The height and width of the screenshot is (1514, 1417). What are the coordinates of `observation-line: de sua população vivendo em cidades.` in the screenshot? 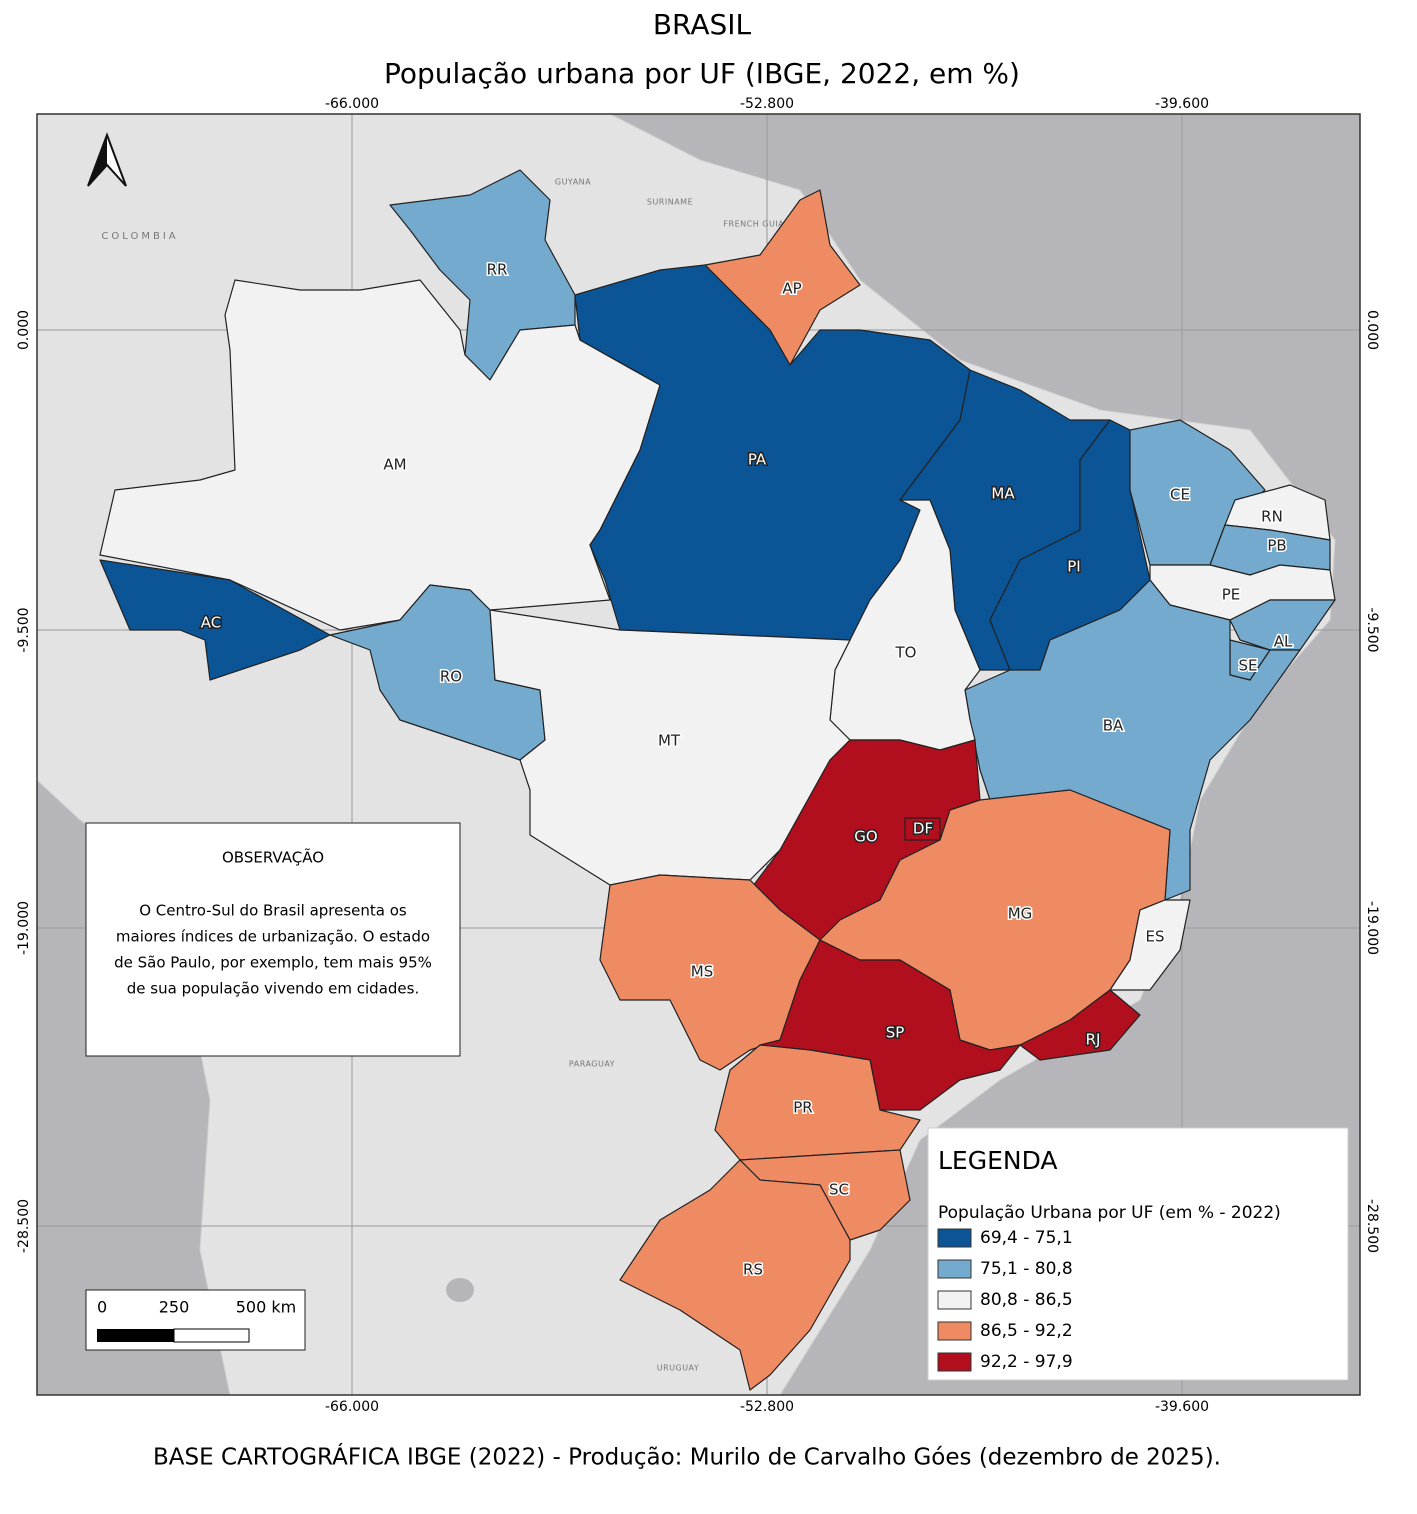 It's located at (273, 989).